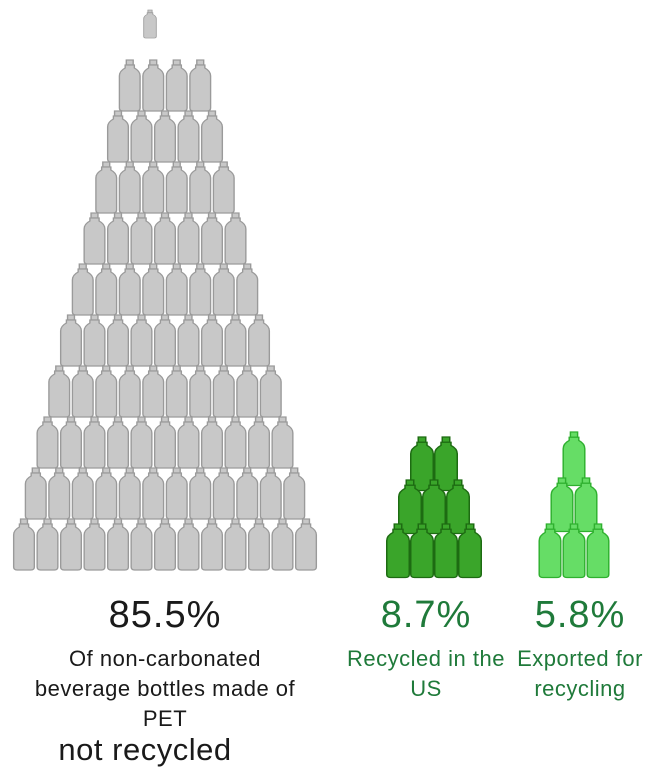  Describe the element at coordinates (426, 615) in the screenshot. I see `recycled-us-percent: 8.7%` at that location.